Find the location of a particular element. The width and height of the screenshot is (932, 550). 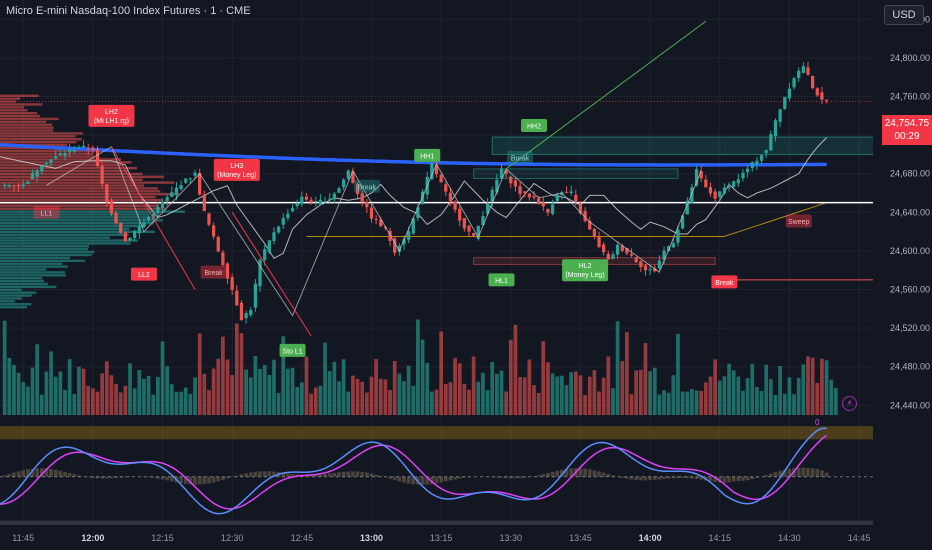

time-tick-label: 13:45 is located at coordinates (580, 538).